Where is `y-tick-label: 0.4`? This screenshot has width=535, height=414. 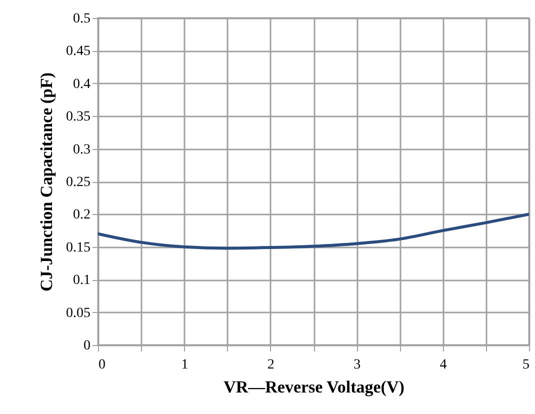
y-tick-label: 0.4 is located at coordinates (81, 84).